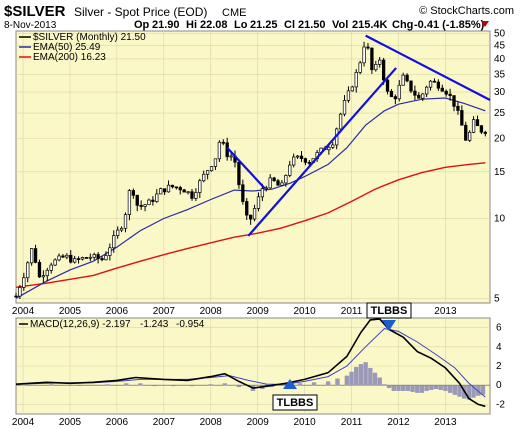 The height and width of the screenshot is (429, 520). What do you see at coordinates (69, 57) in the screenshot?
I see `legend-ema200: EMA(200) 16.23` at bounding box center [69, 57].